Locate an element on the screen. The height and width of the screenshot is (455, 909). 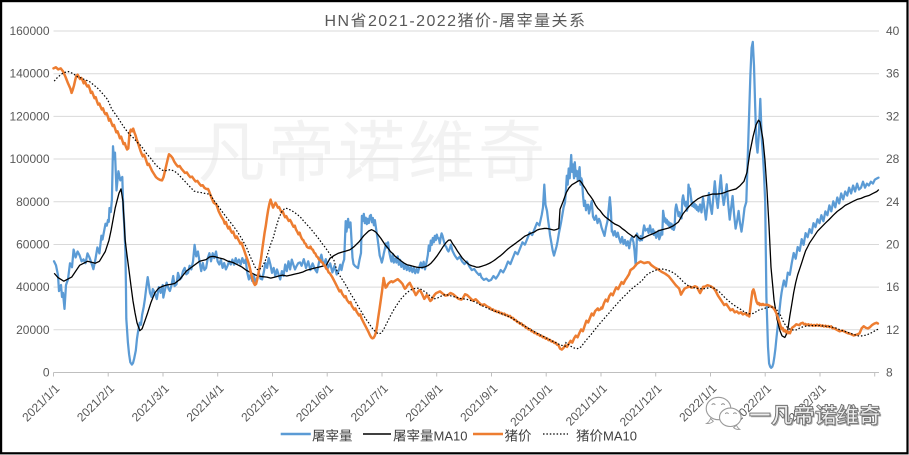
svg-text: 40000 is located at coordinates (33, 287).